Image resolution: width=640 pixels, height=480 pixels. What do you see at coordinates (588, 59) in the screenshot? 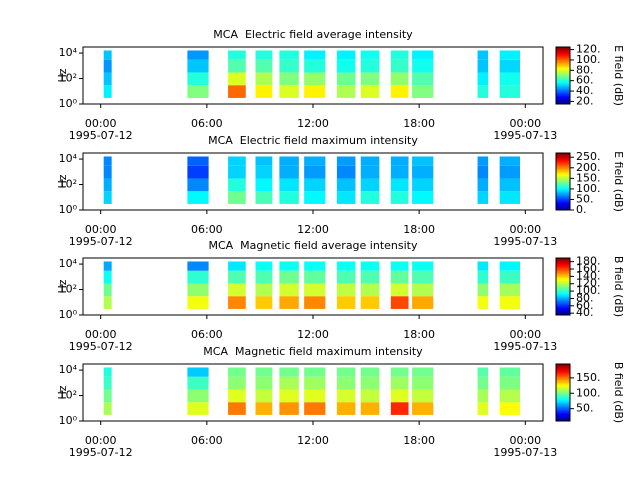
I see `colorbar-tick-label: 100.` at bounding box center [588, 59].